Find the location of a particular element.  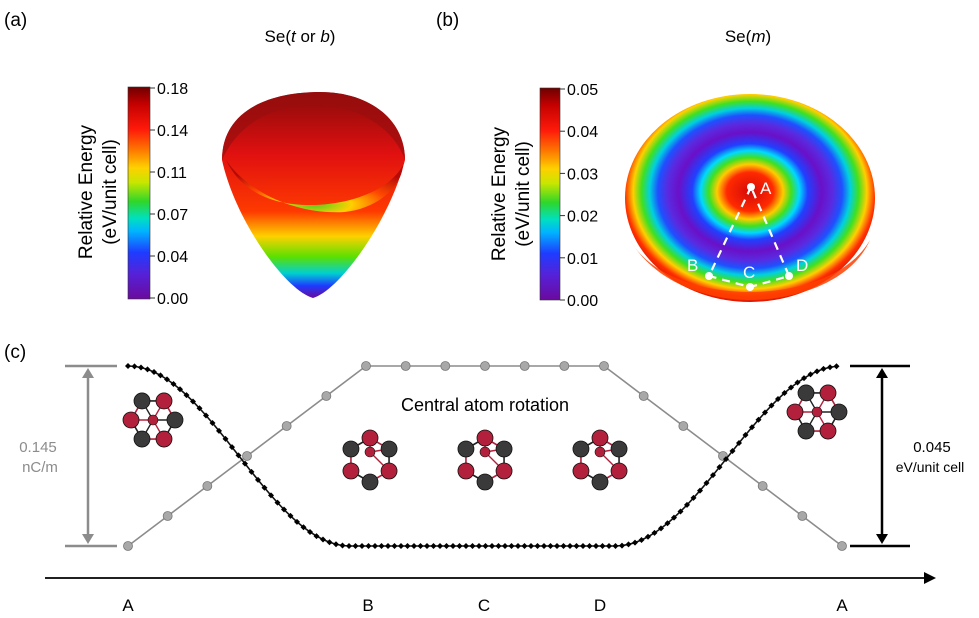

panel-a-title-b: b is located at coordinates (324, 36).